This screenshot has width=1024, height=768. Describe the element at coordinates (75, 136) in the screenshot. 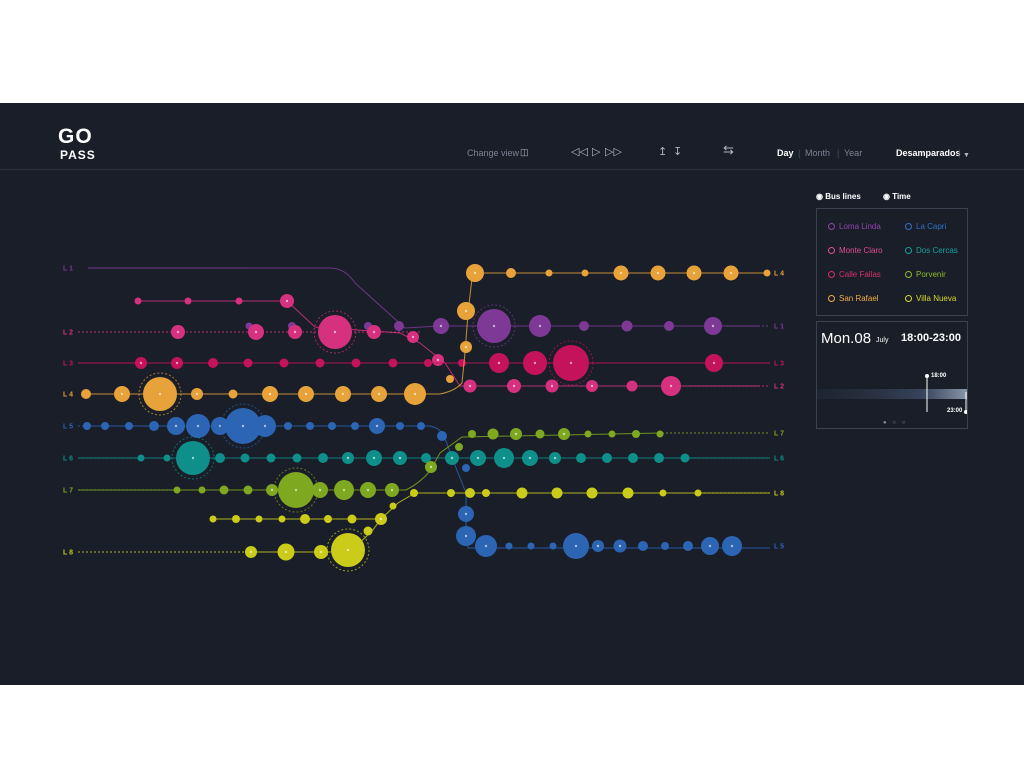

I see `logo-go: GO` at that location.